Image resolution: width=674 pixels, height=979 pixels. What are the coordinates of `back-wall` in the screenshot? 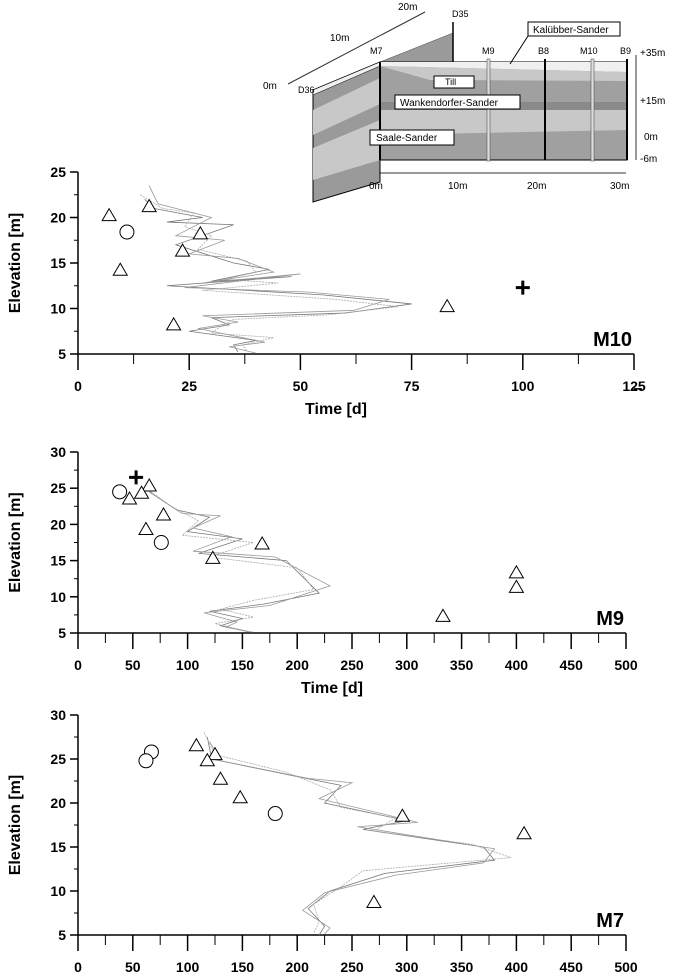 It's located at (416, 47).